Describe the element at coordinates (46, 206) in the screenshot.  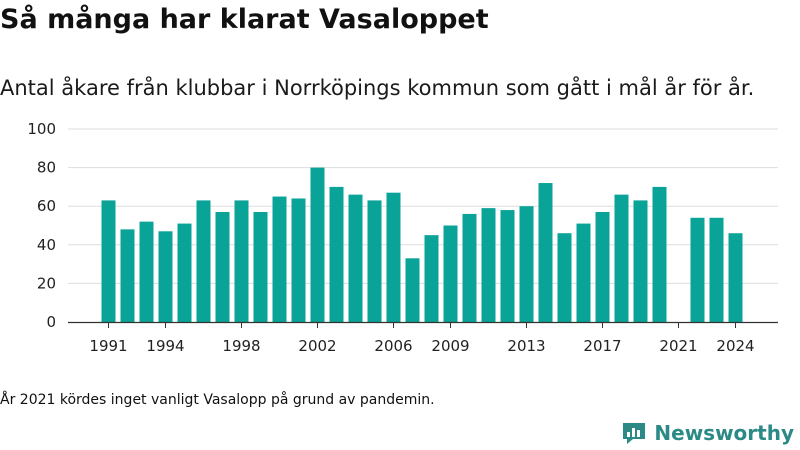
I see `y-tick-label: 60` at that location.